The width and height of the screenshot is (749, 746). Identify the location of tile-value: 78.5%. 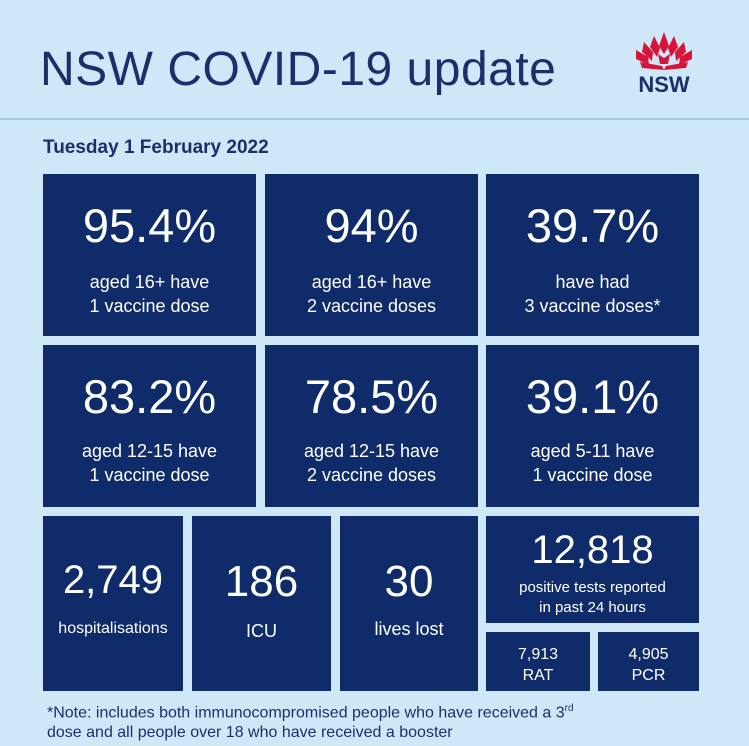
(371, 396).